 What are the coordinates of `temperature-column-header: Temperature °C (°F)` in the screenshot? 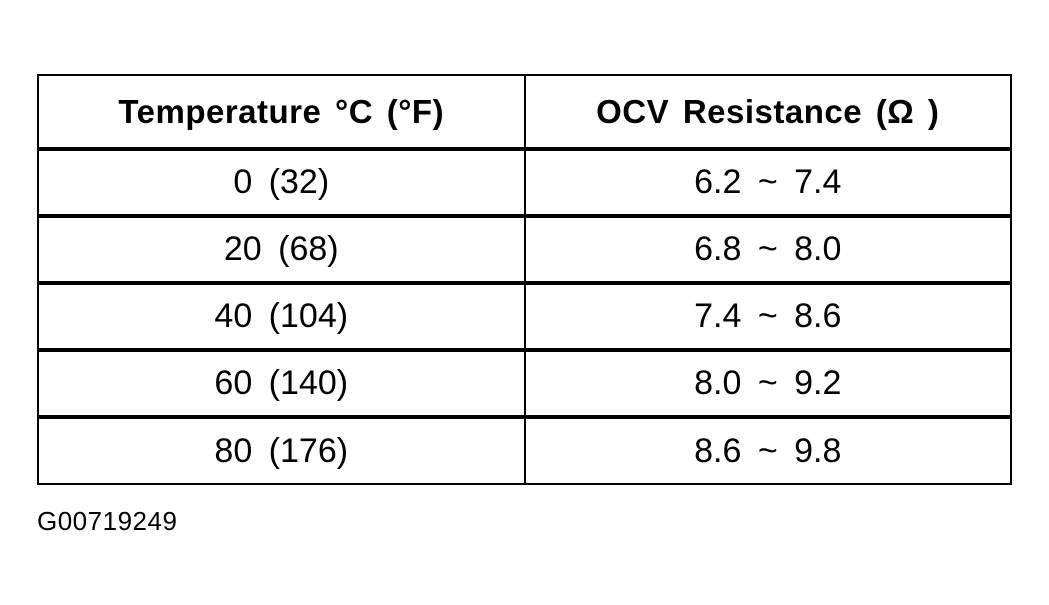 It's located at (282, 113).